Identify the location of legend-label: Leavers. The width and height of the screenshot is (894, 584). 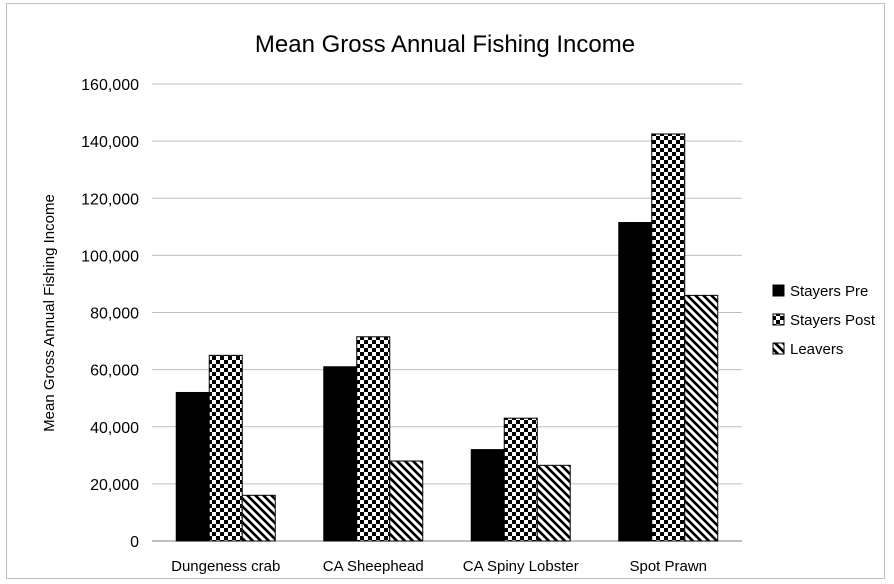
(816, 349).